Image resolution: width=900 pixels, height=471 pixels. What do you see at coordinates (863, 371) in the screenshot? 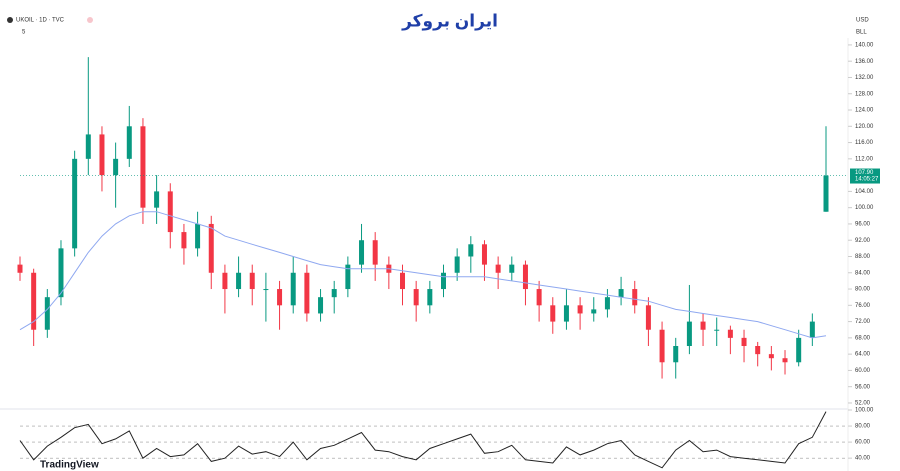
I see `y-tick-label: 60.00` at bounding box center [863, 371].